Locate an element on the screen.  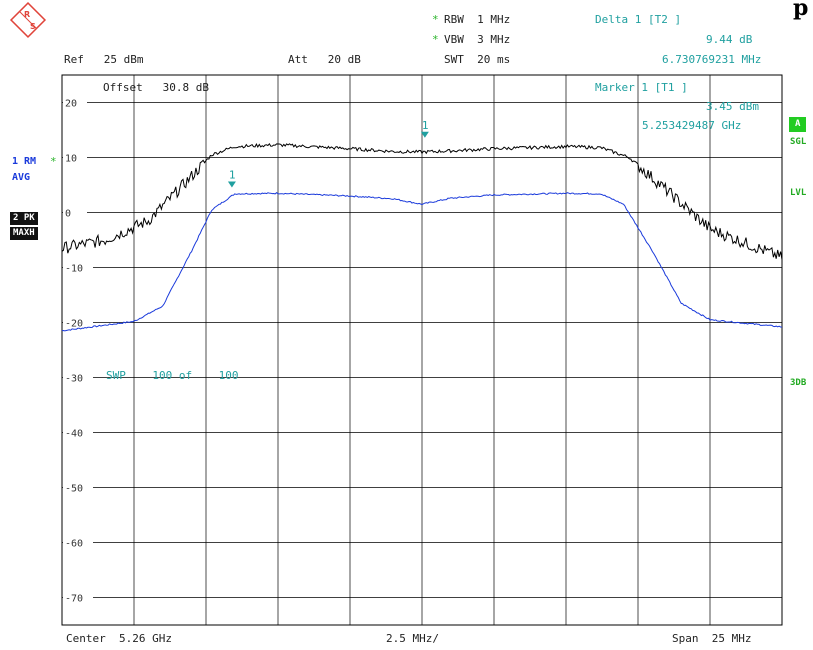
page-title-fragment: p is located at coordinates (801, 10).